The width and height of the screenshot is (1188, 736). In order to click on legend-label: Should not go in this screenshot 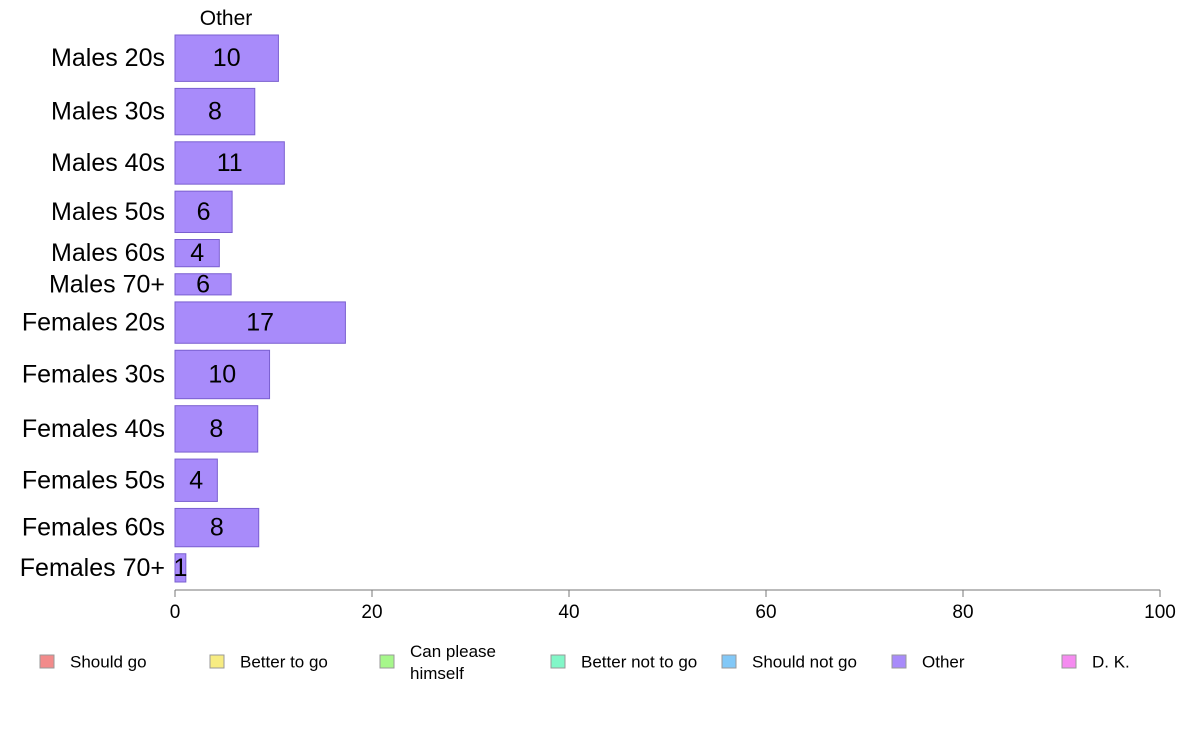, I will do `click(804, 662)`.